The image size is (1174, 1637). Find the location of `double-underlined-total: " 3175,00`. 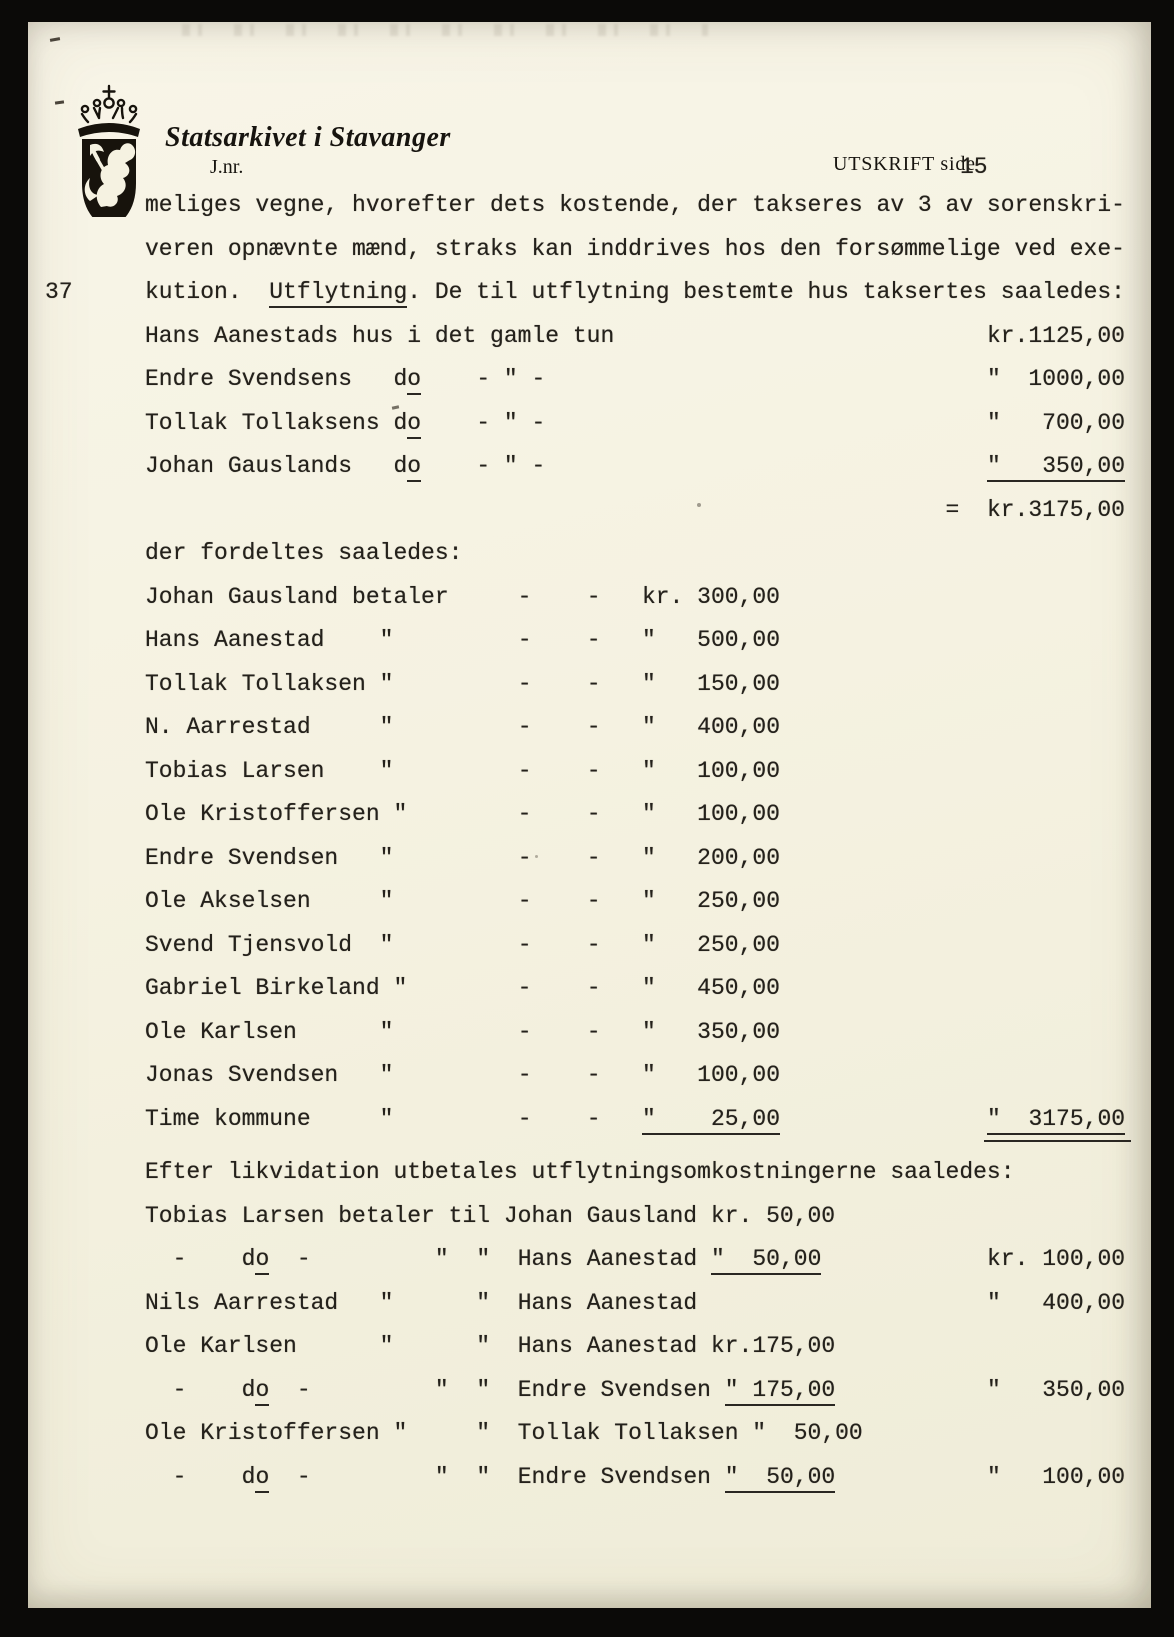

double-underlined-total: " 3175,00 is located at coordinates (1056, 1120).